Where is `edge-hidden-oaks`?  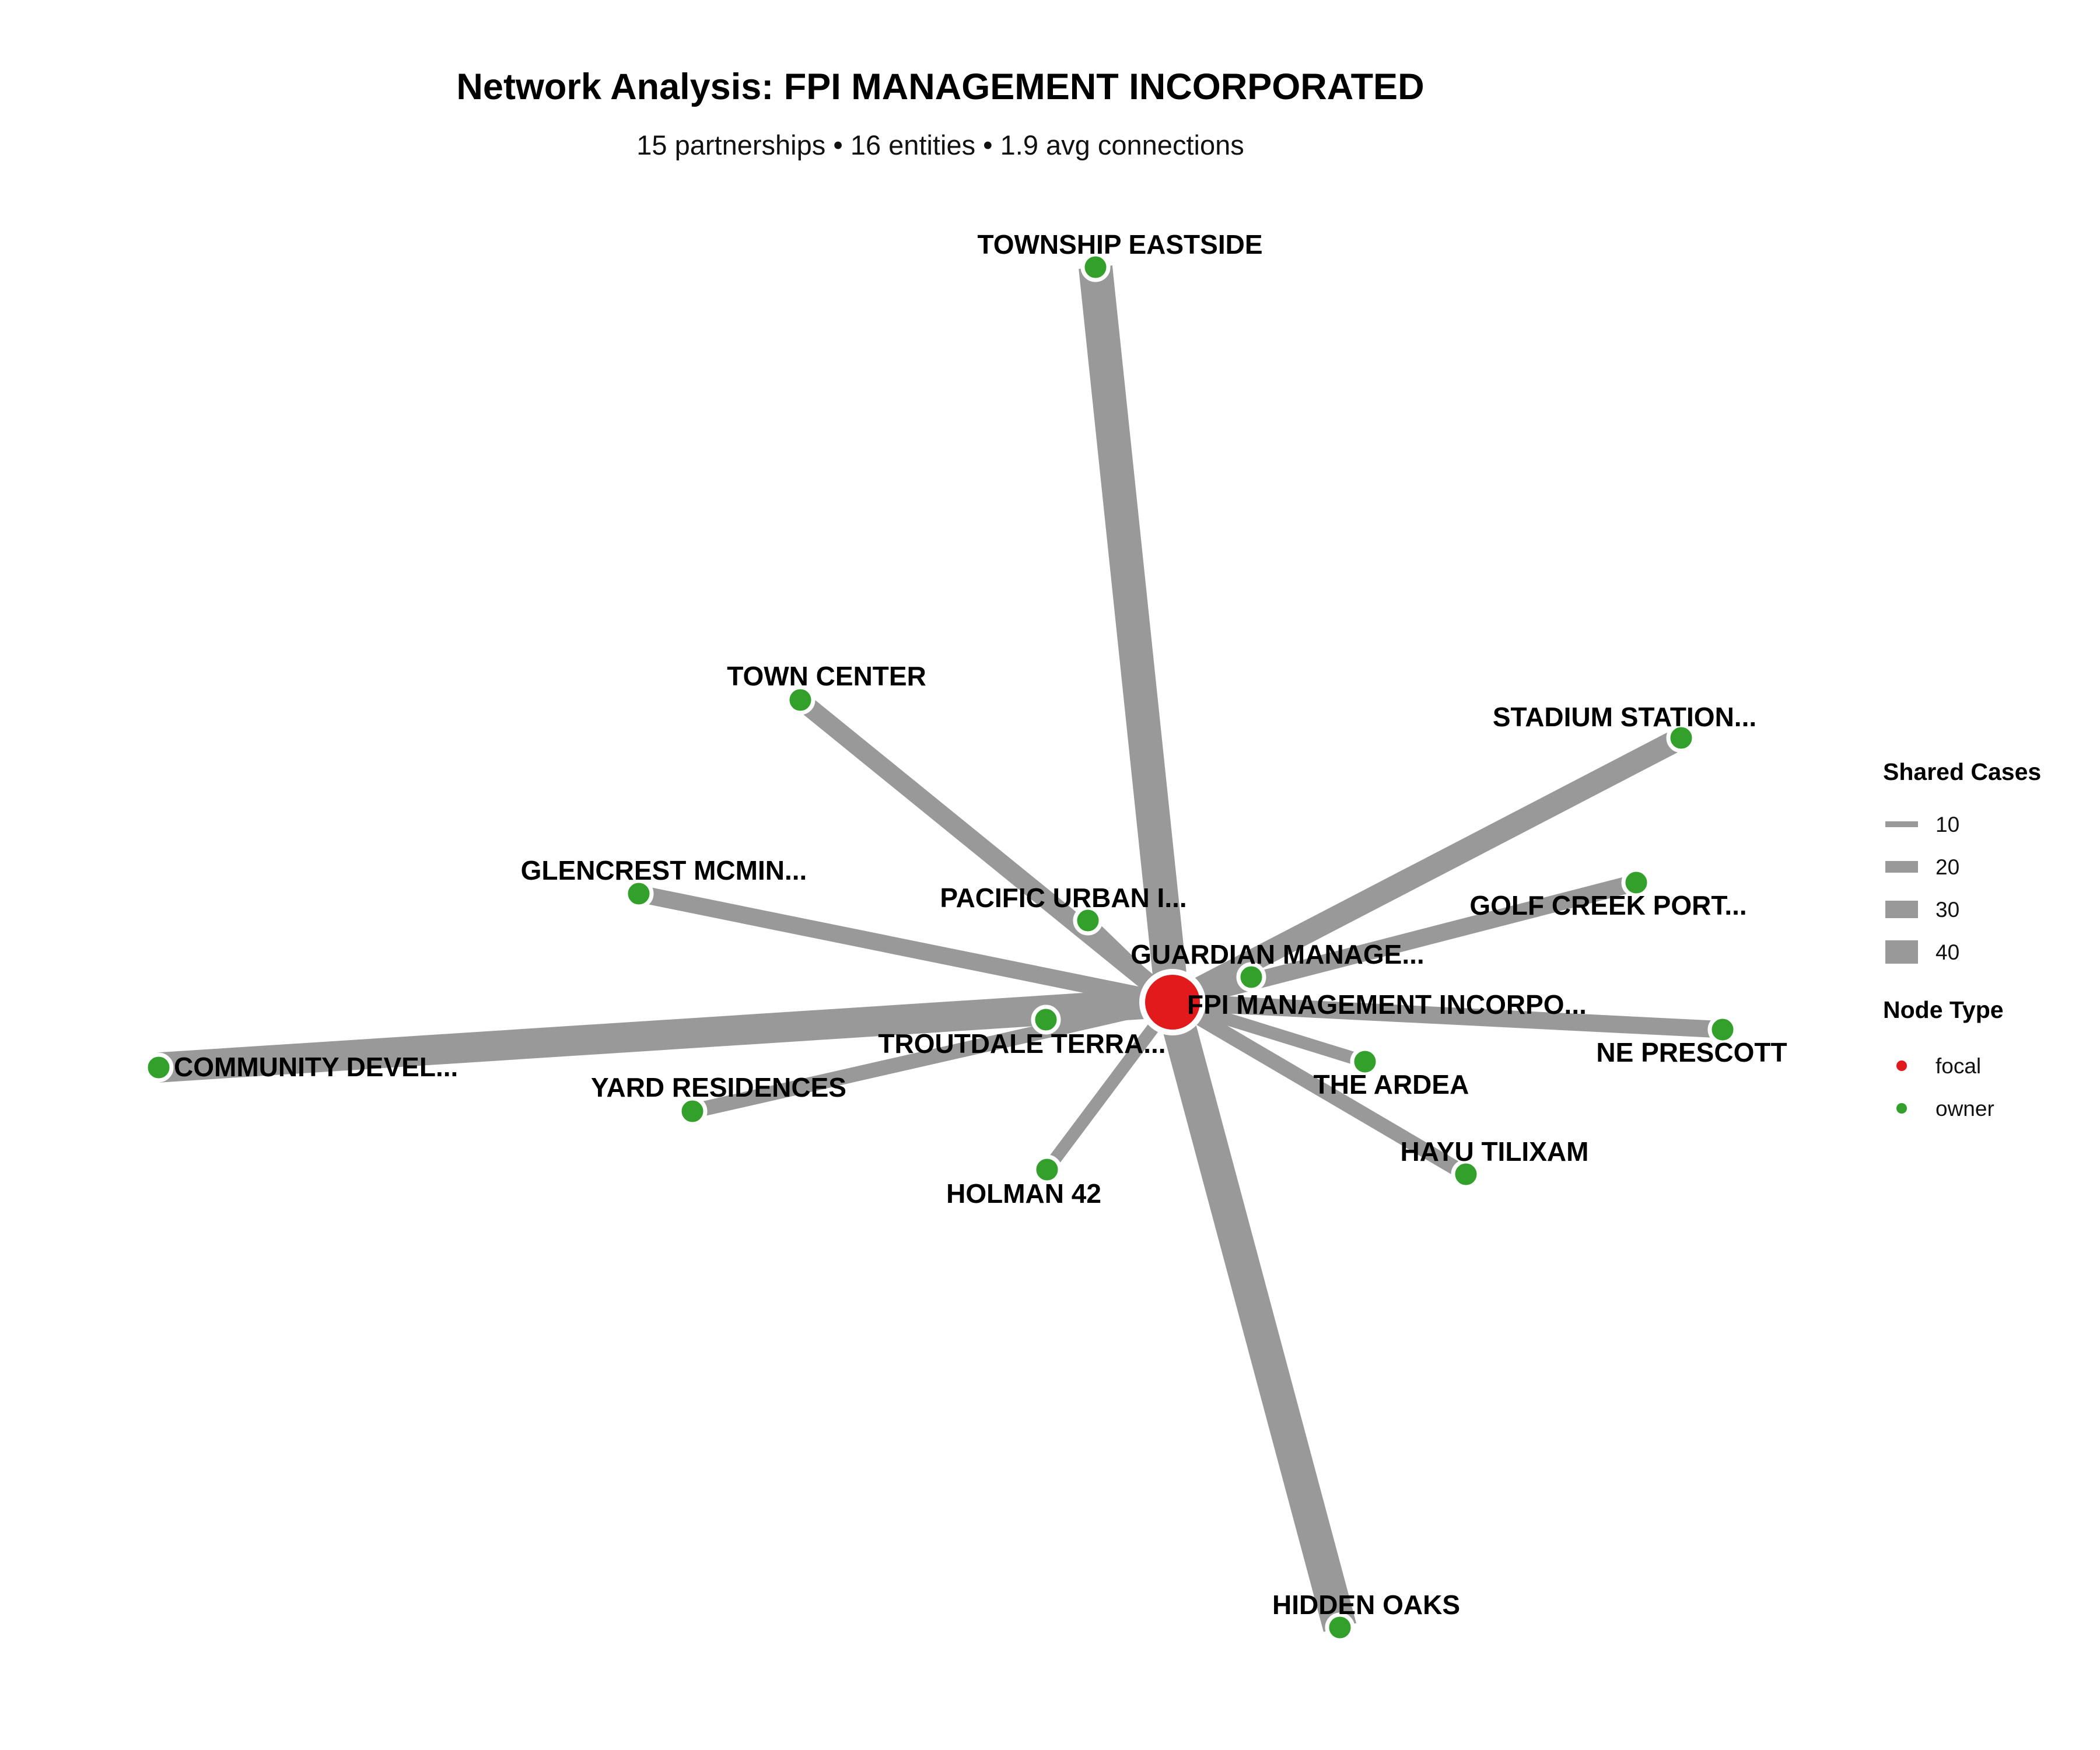
edge-hidden-oaks is located at coordinates (1256, 1315).